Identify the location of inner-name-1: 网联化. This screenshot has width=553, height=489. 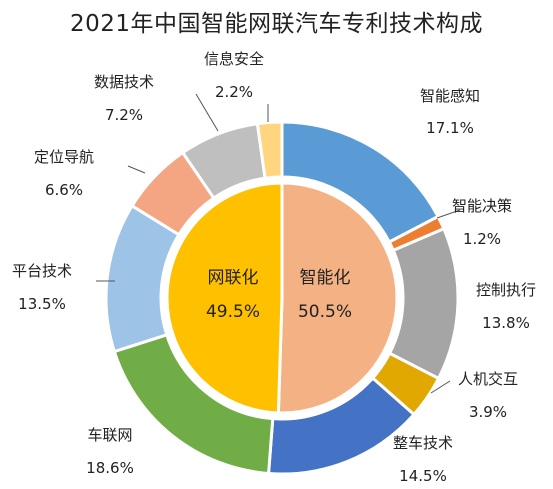
(233, 278).